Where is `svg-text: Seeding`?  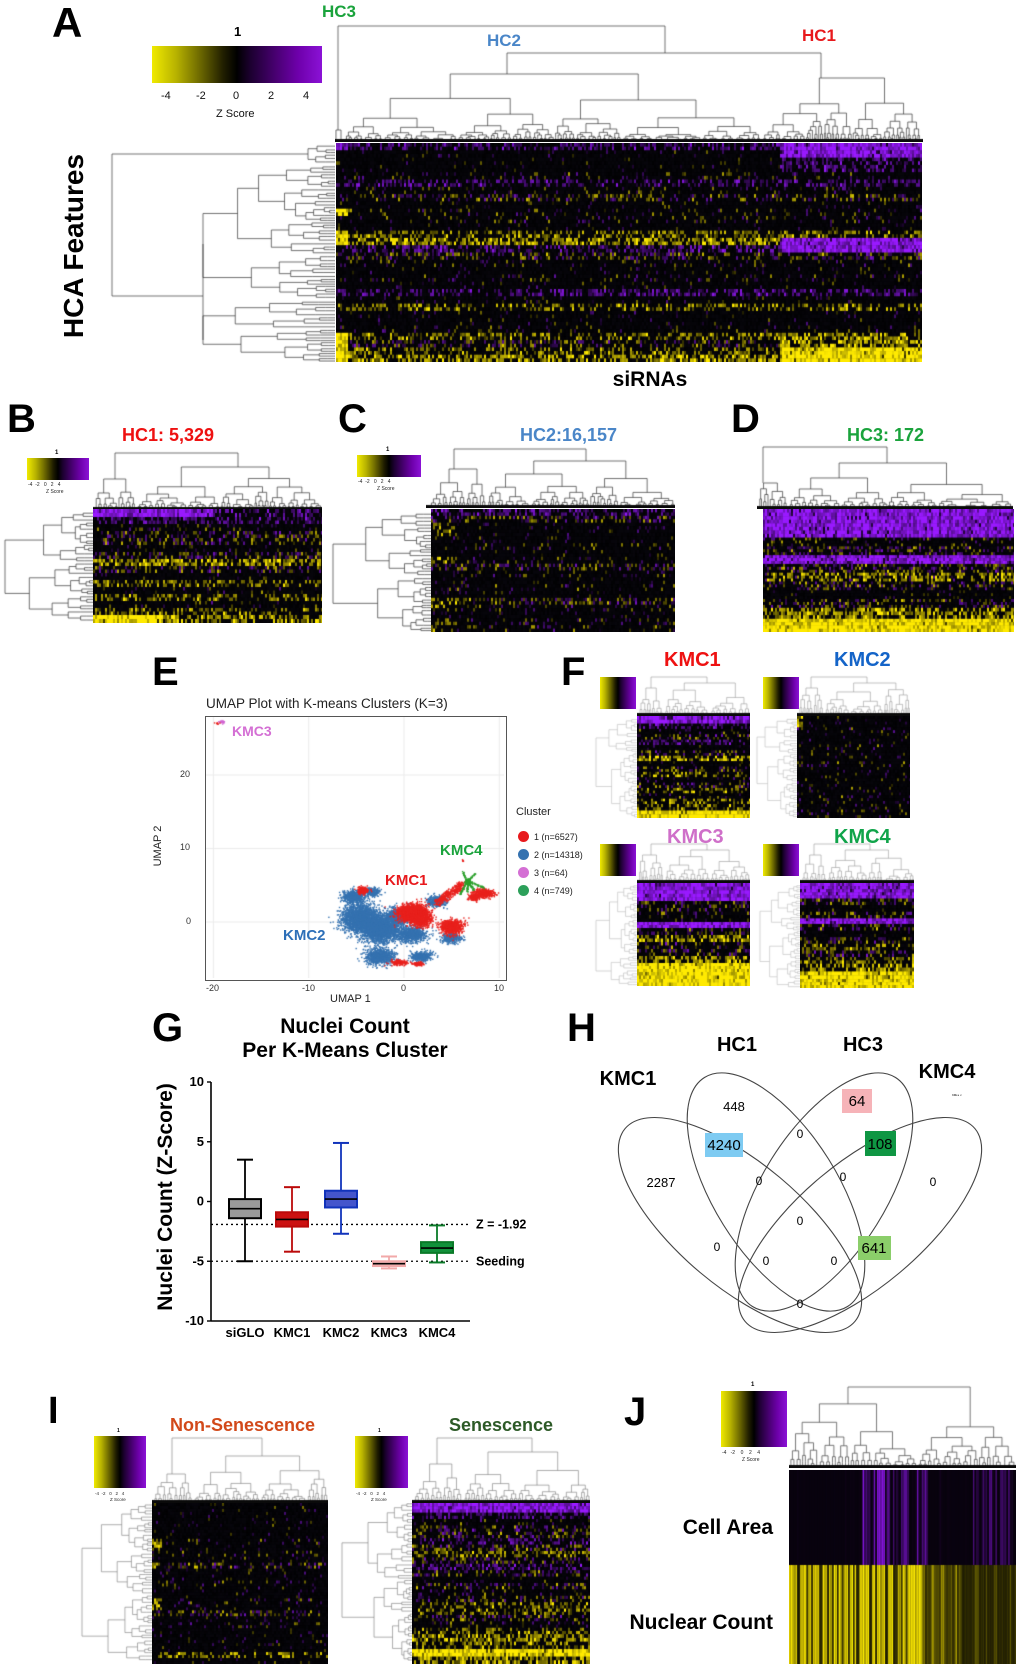 svg-text: Seeding is located at coordinates (500, 1261).